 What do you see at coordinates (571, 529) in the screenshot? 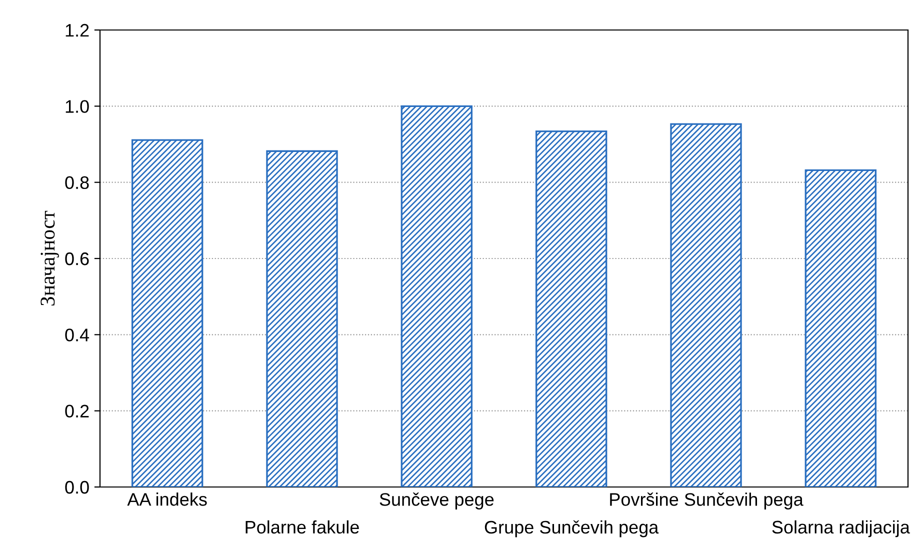
I see `x-tick-label: Grupe Sunčevih pega` at bounding box center [571, 529].